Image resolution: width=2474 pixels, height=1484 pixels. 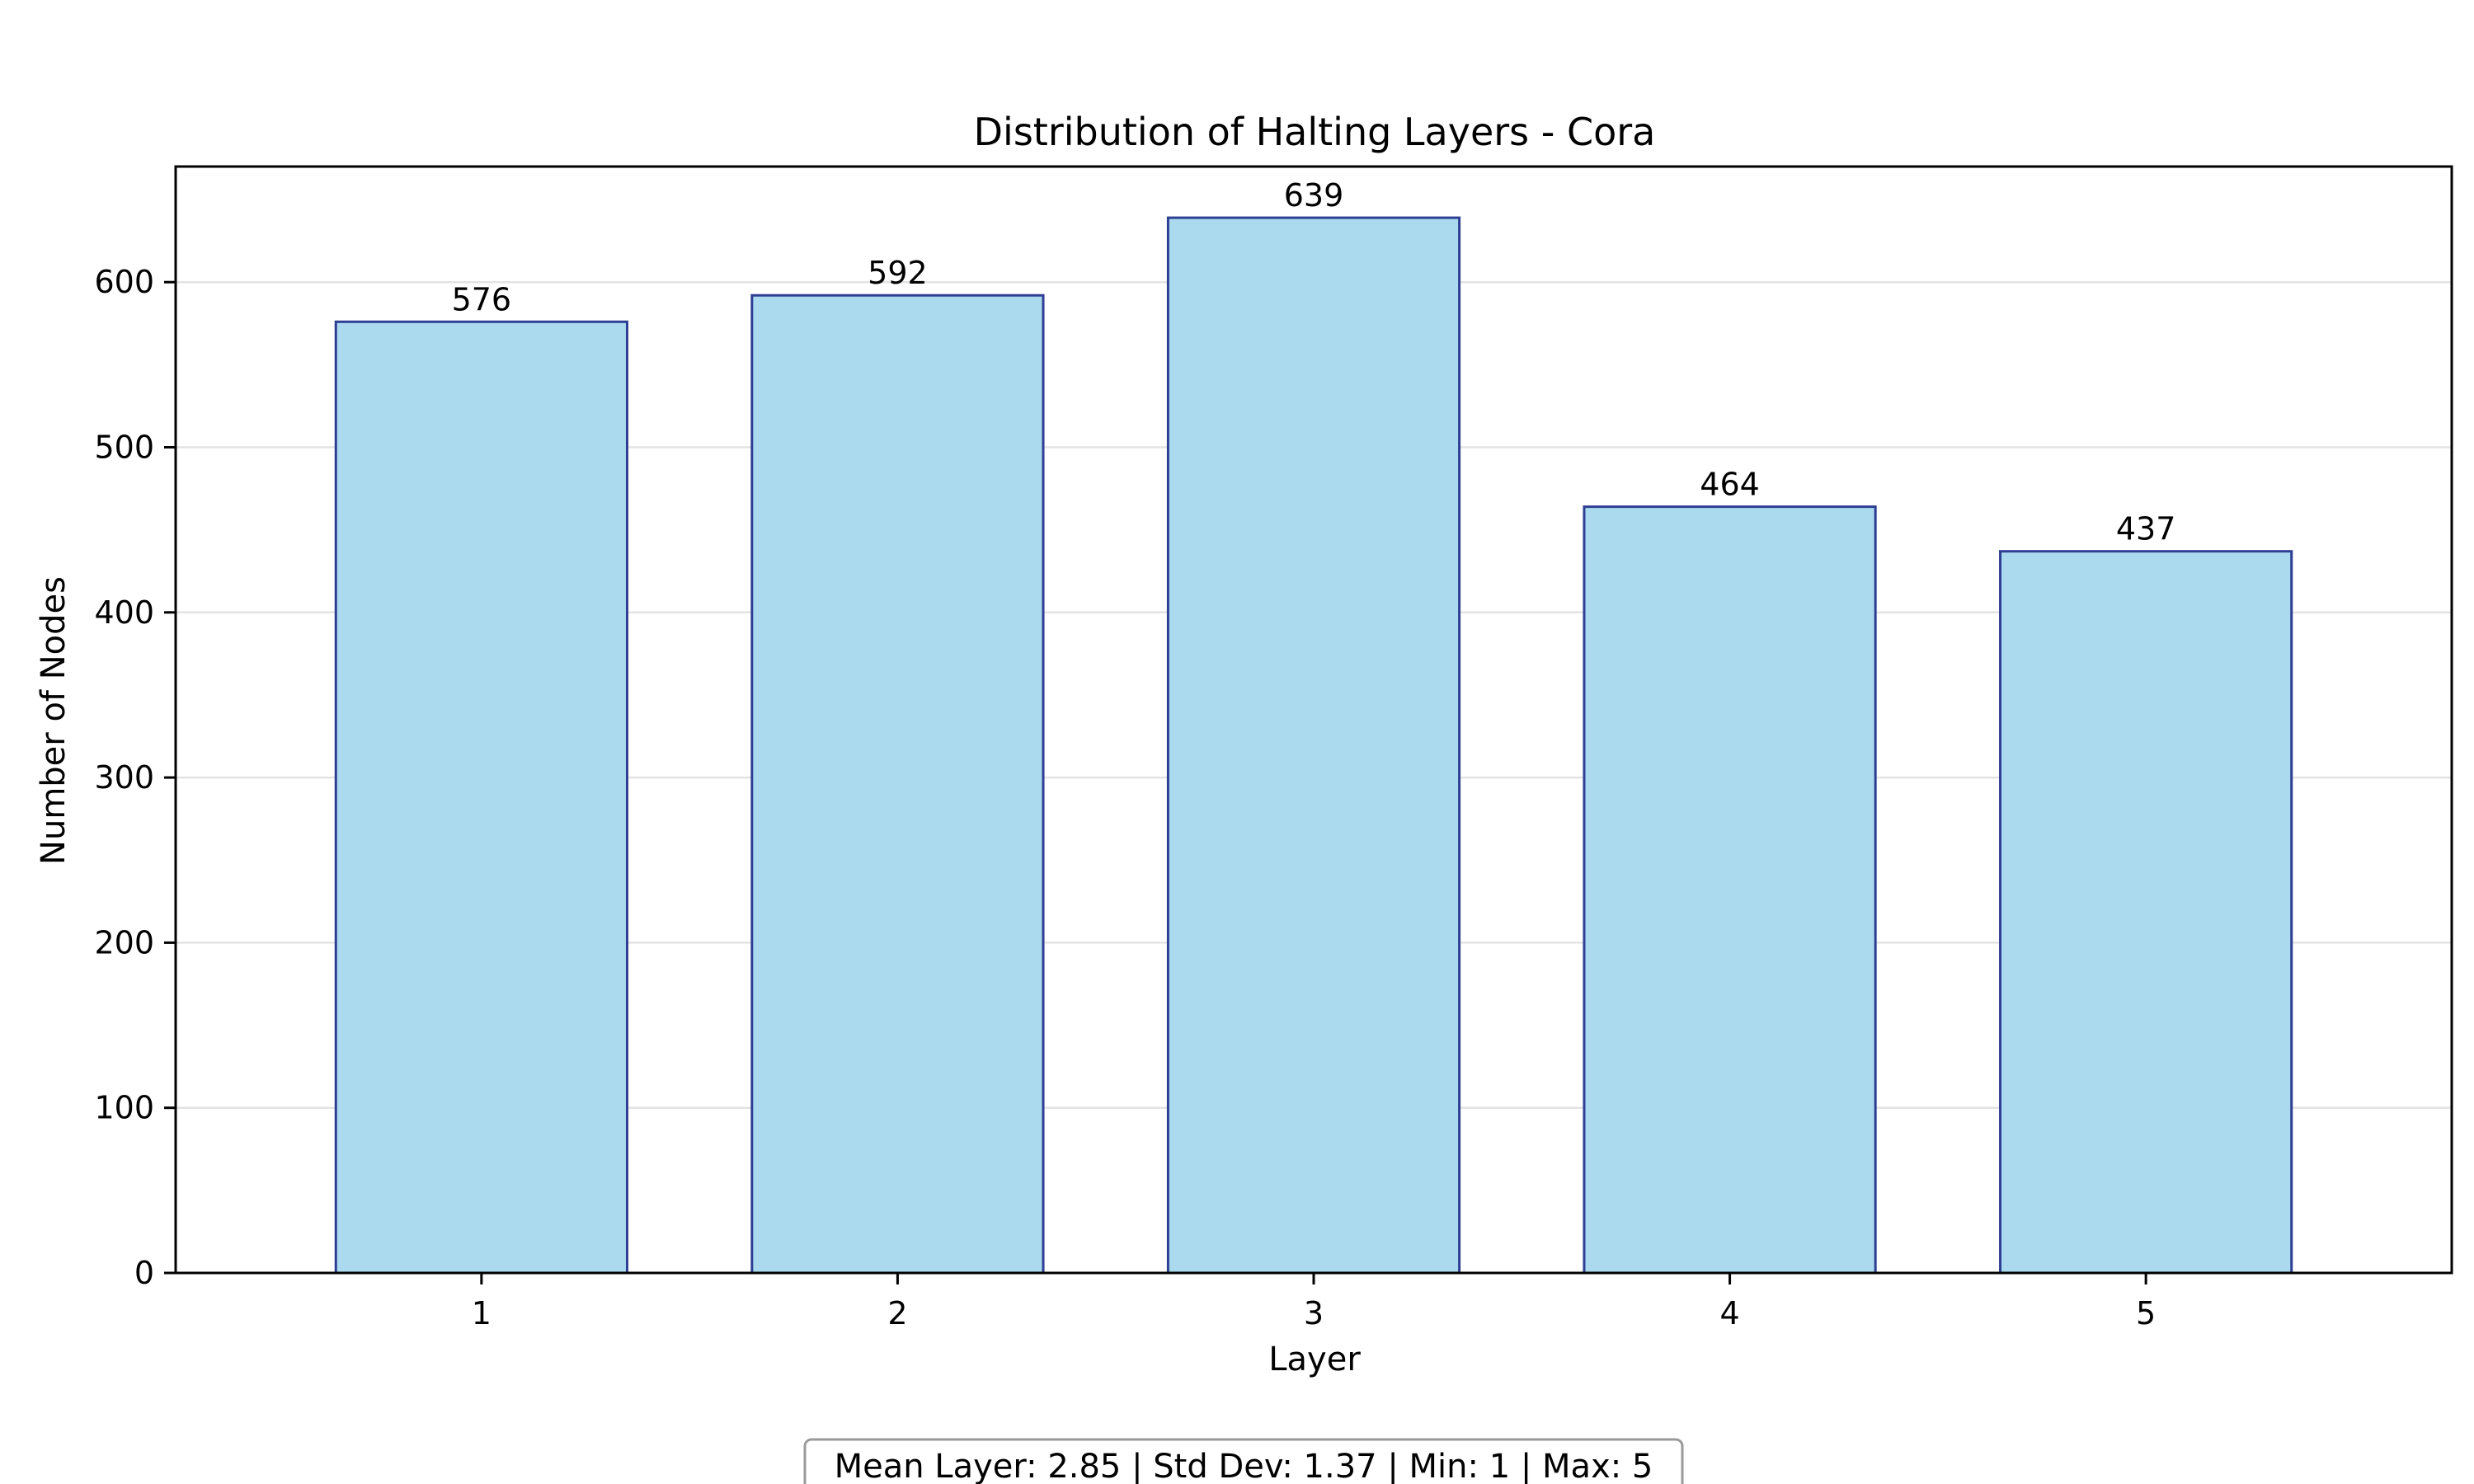 What do you see at coordinates (124, 282) in the screenshot?
I see `y-tick-label: 600` at bounding box center [124, 282].